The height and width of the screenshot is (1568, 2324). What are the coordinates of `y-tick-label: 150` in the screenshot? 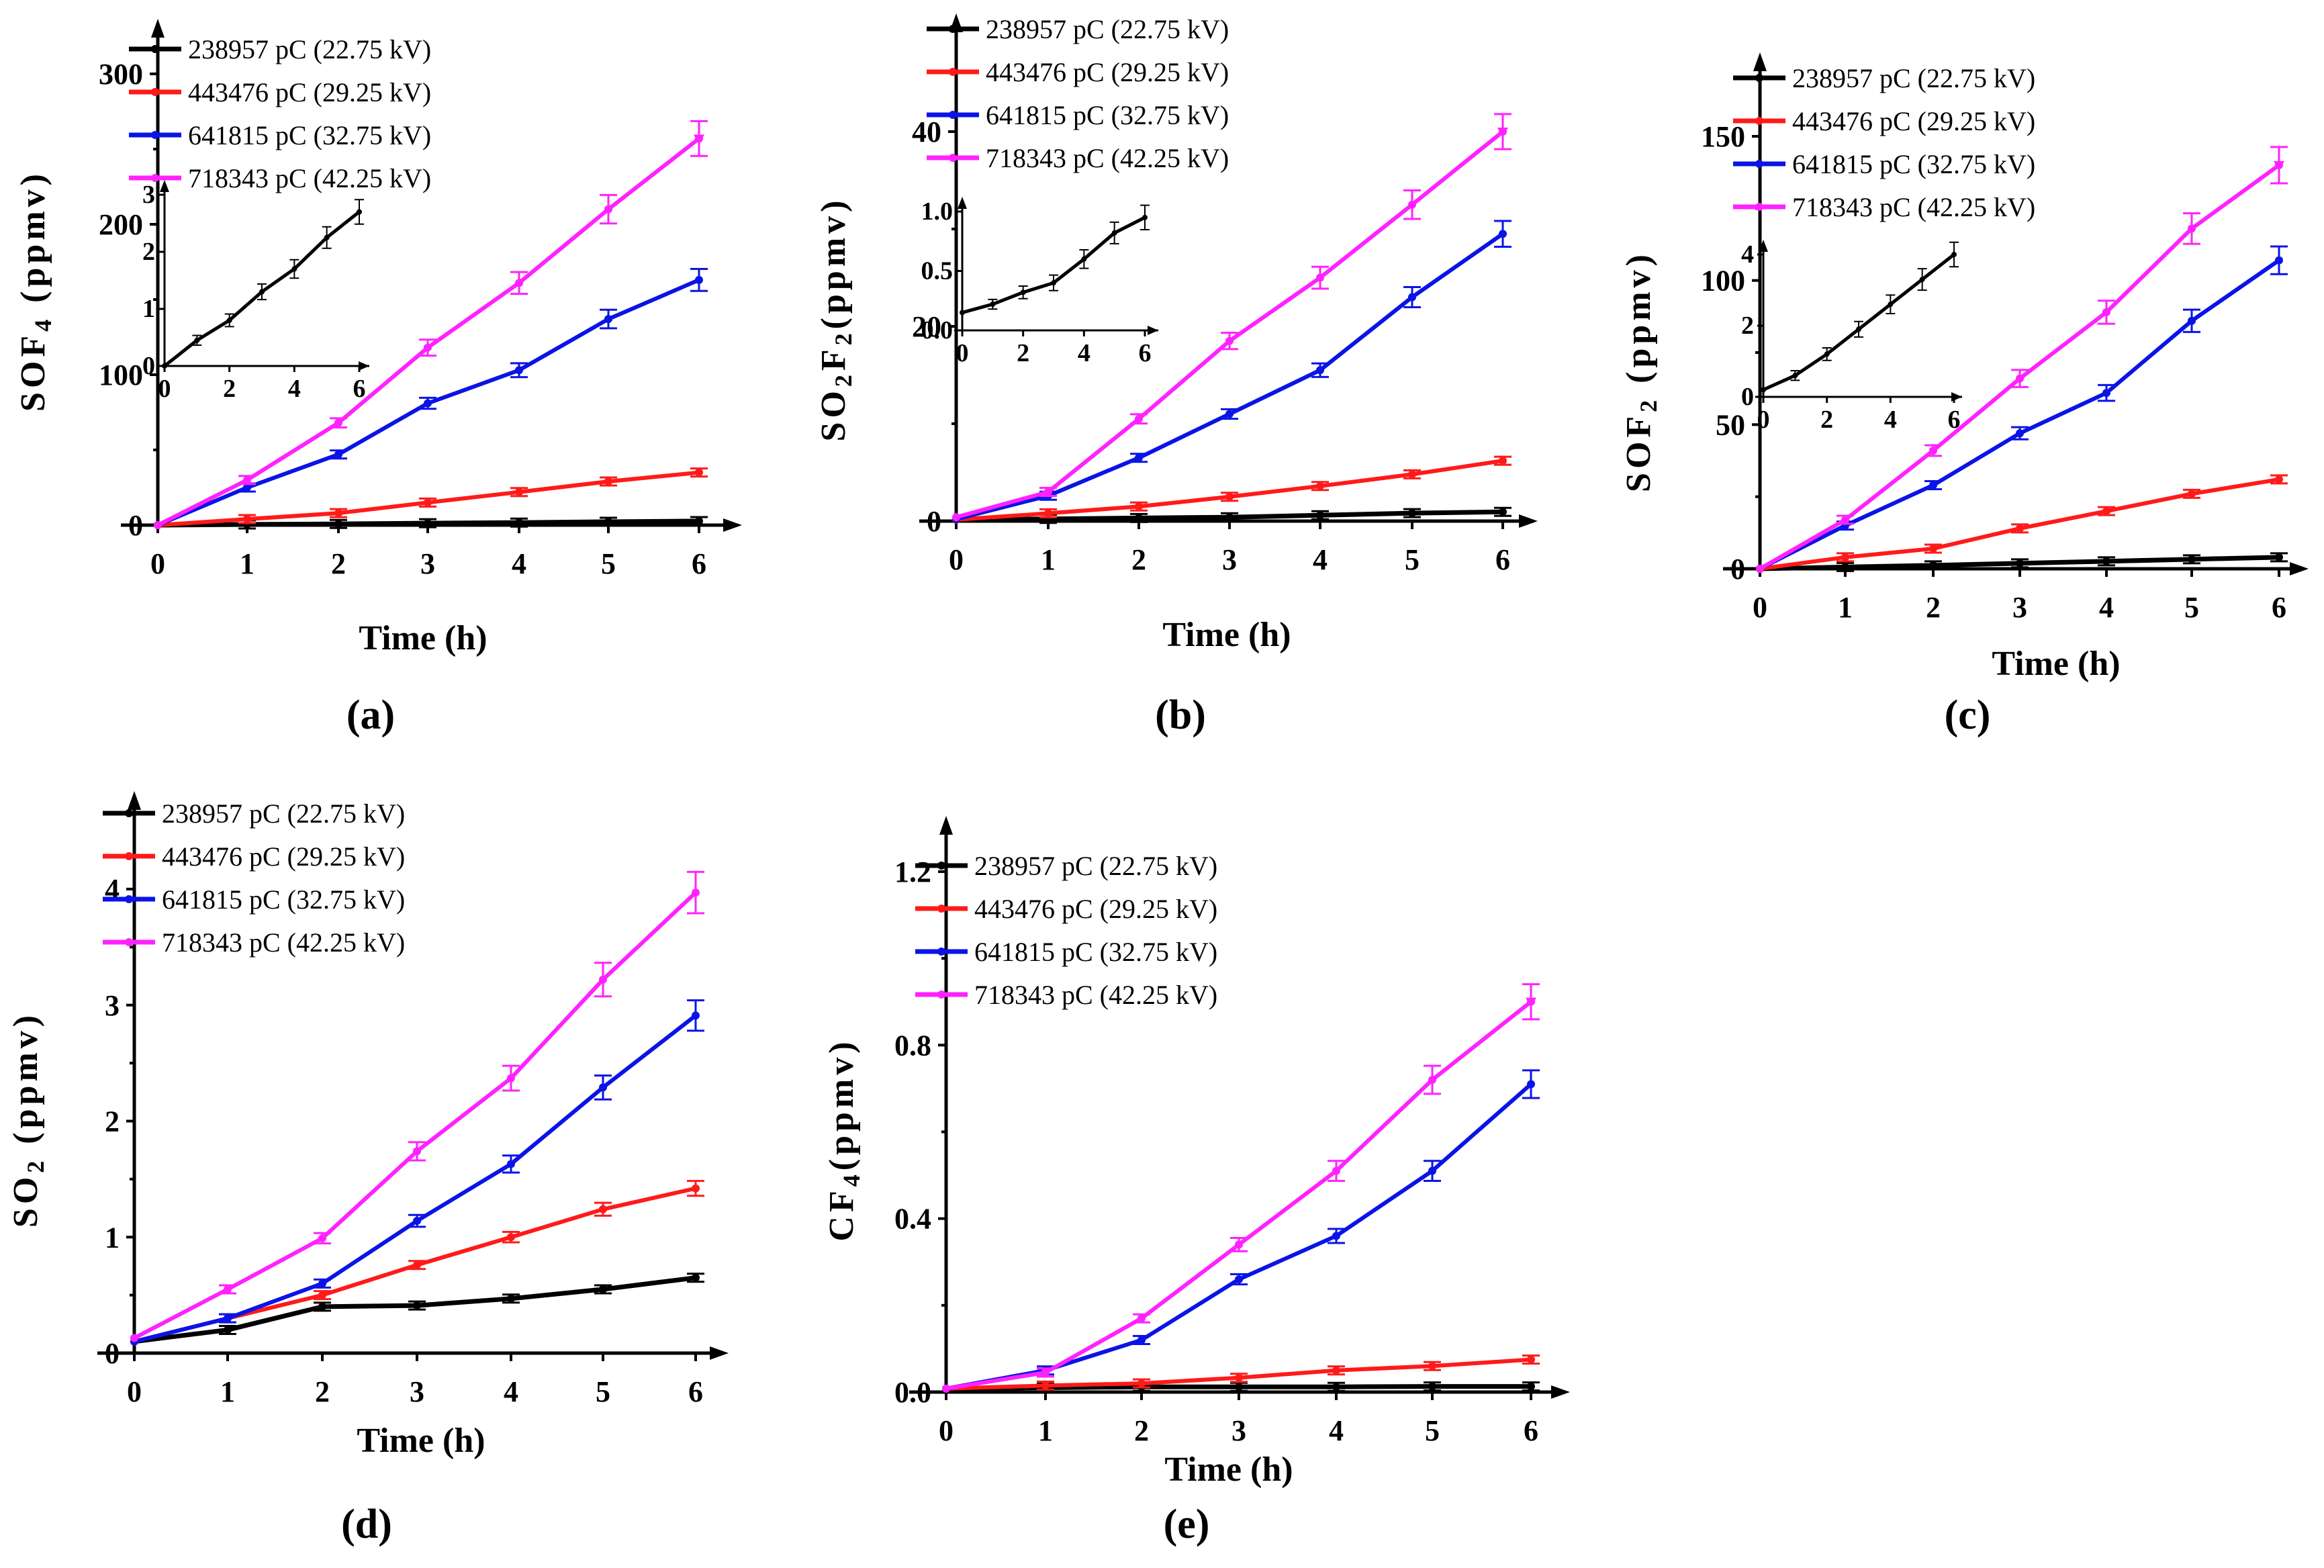 It's located at (1723, 136).